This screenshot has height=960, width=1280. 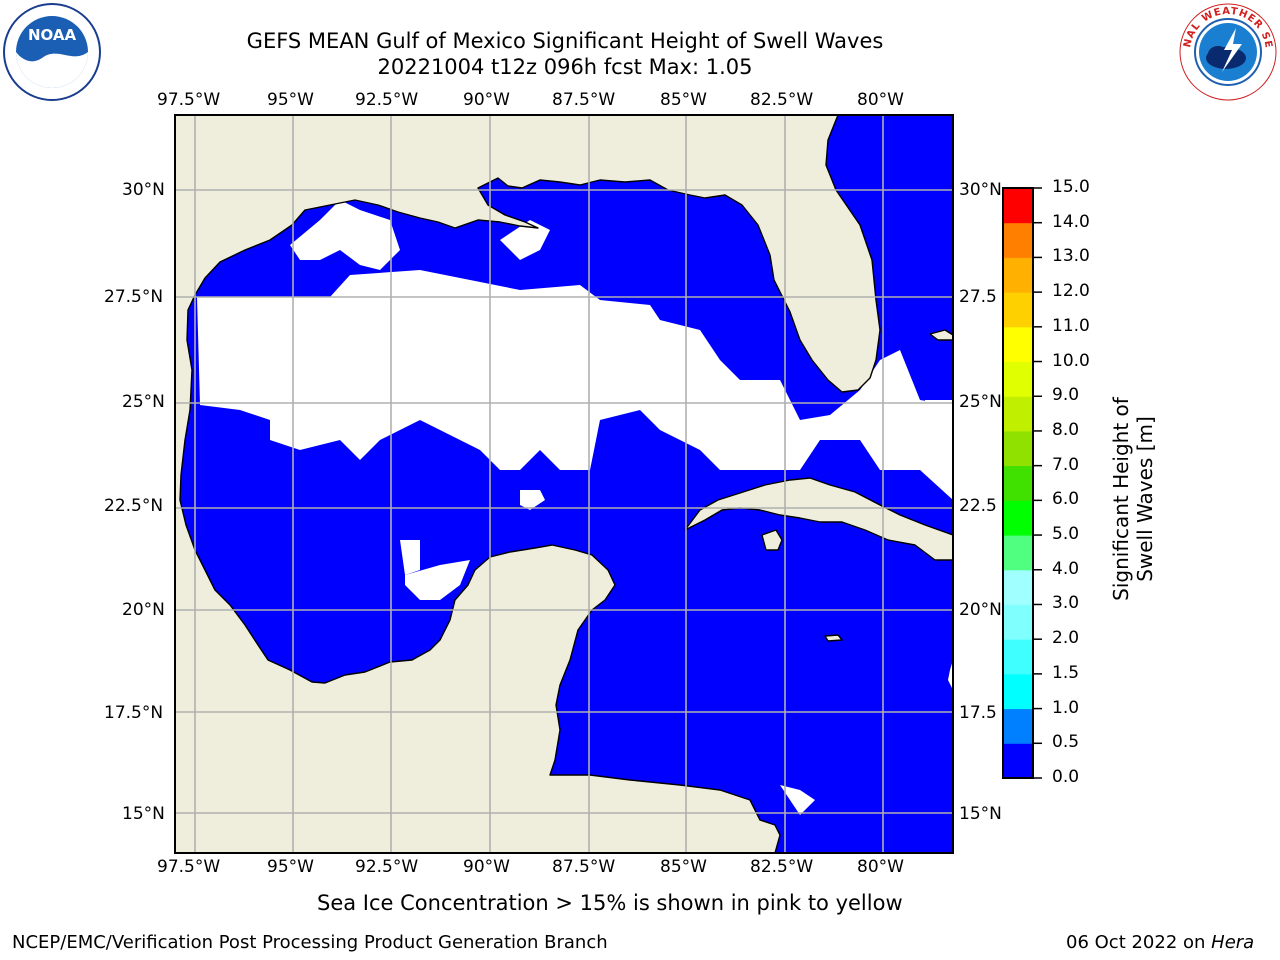 I want to click on colorbar-tick-label-1: 0.5, so click(x=1066, y=742).